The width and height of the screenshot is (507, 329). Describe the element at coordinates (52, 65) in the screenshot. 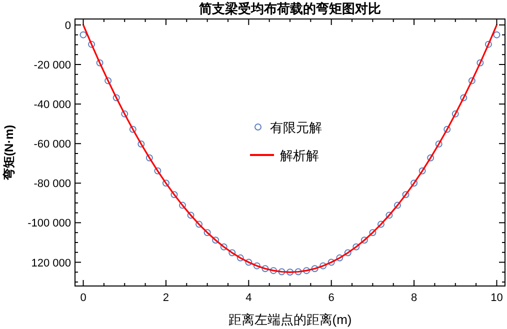

I see `y-tick-label: -20 000` at that location.